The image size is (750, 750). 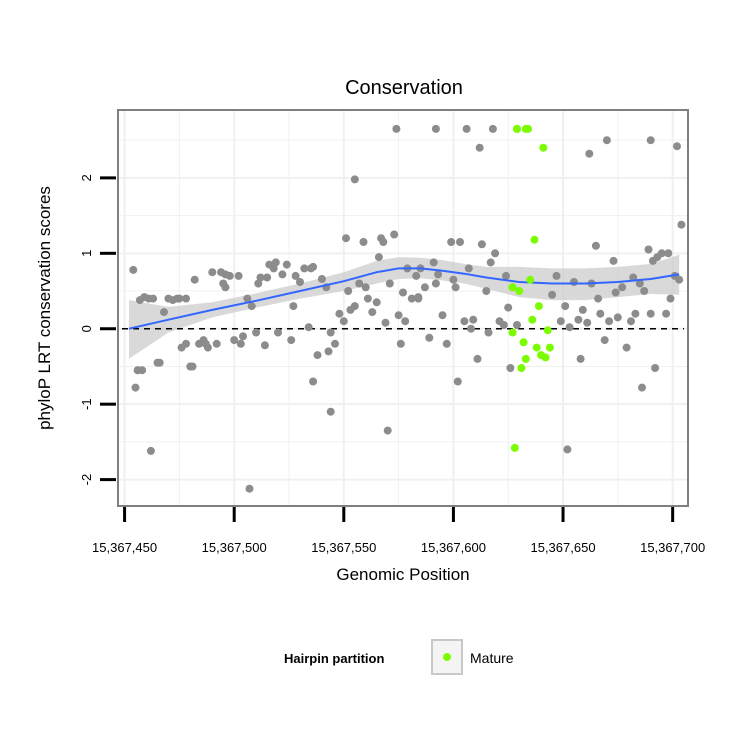 What do you see at coordinates (531, 288) in the screenshot?
I see `points-mature` at bounding box center [531, 288].